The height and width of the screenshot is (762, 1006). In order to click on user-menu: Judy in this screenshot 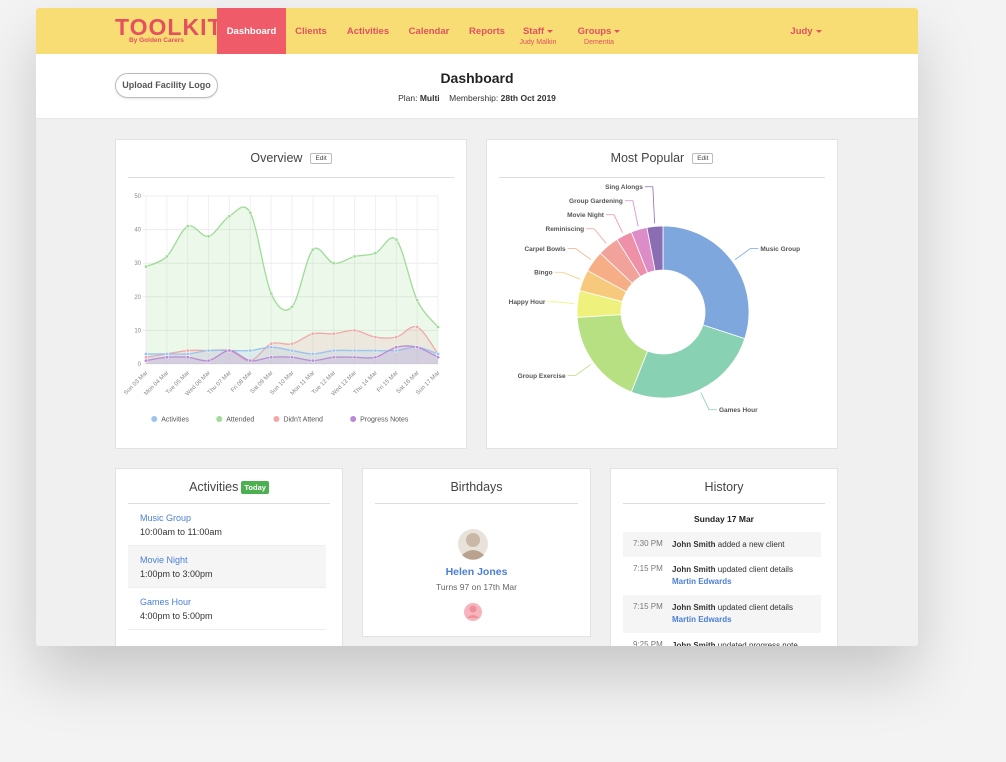, I will do `click(806, 31)`.